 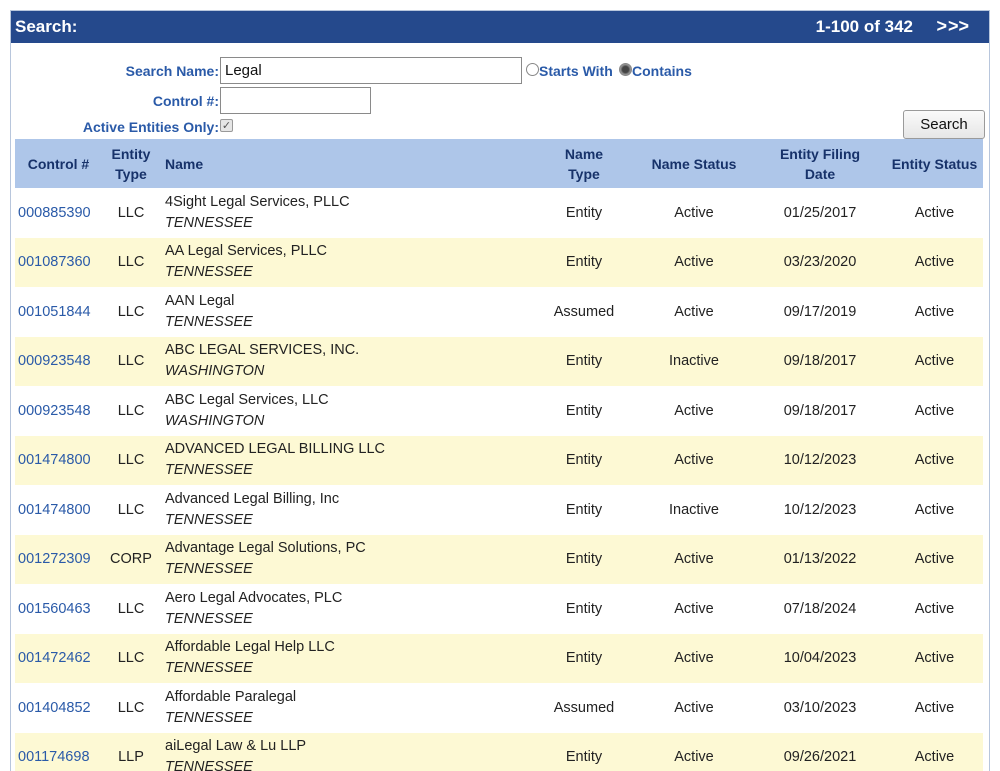 What do you see at coordinates (347, 213) in the screenshot?
I see `name-cell: 4Sight Legal Services, PLLC TENNESSEE` at bounding box center [347, 213].